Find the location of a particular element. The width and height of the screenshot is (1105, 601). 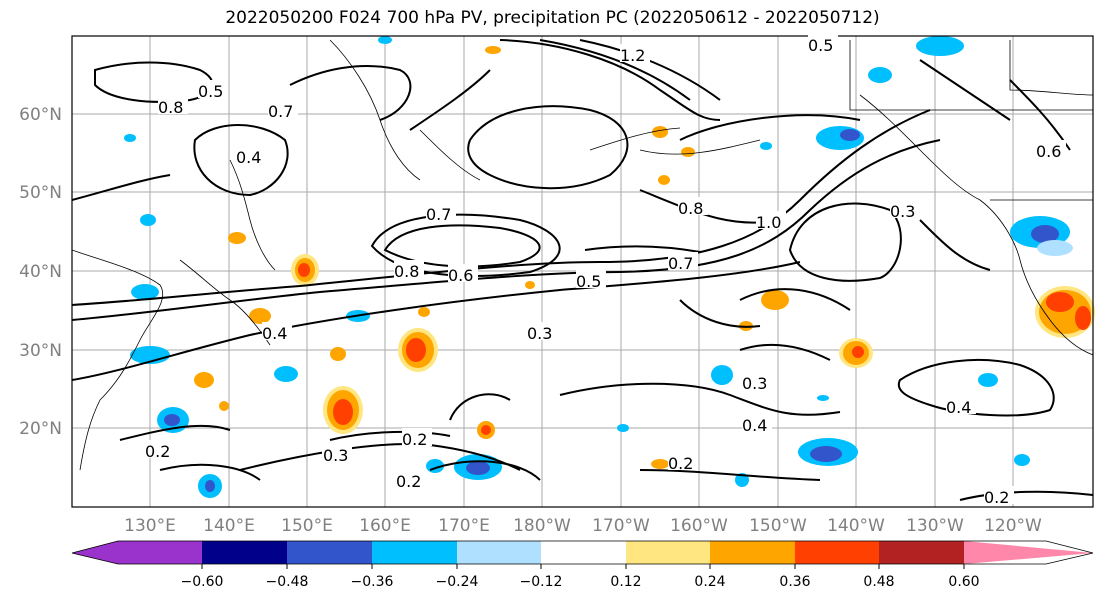

lat-label: 40°N is located at coordinates (40, 272).